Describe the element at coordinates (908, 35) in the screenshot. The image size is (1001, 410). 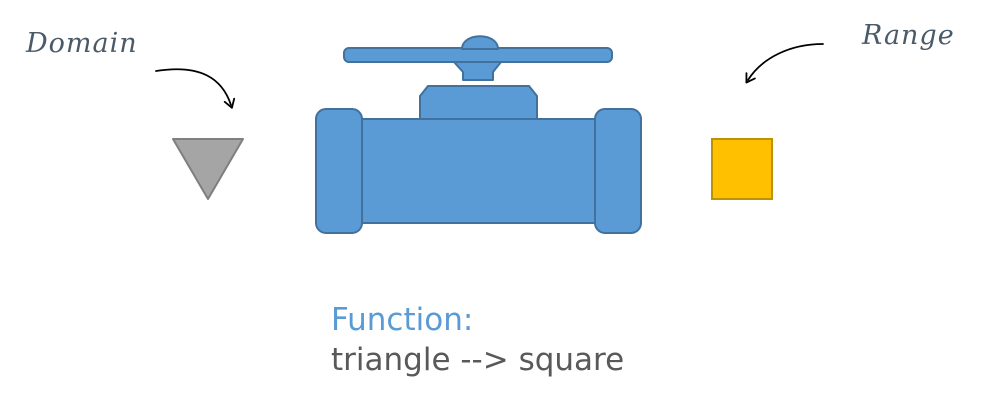
I see `range-label: Range` at that location.